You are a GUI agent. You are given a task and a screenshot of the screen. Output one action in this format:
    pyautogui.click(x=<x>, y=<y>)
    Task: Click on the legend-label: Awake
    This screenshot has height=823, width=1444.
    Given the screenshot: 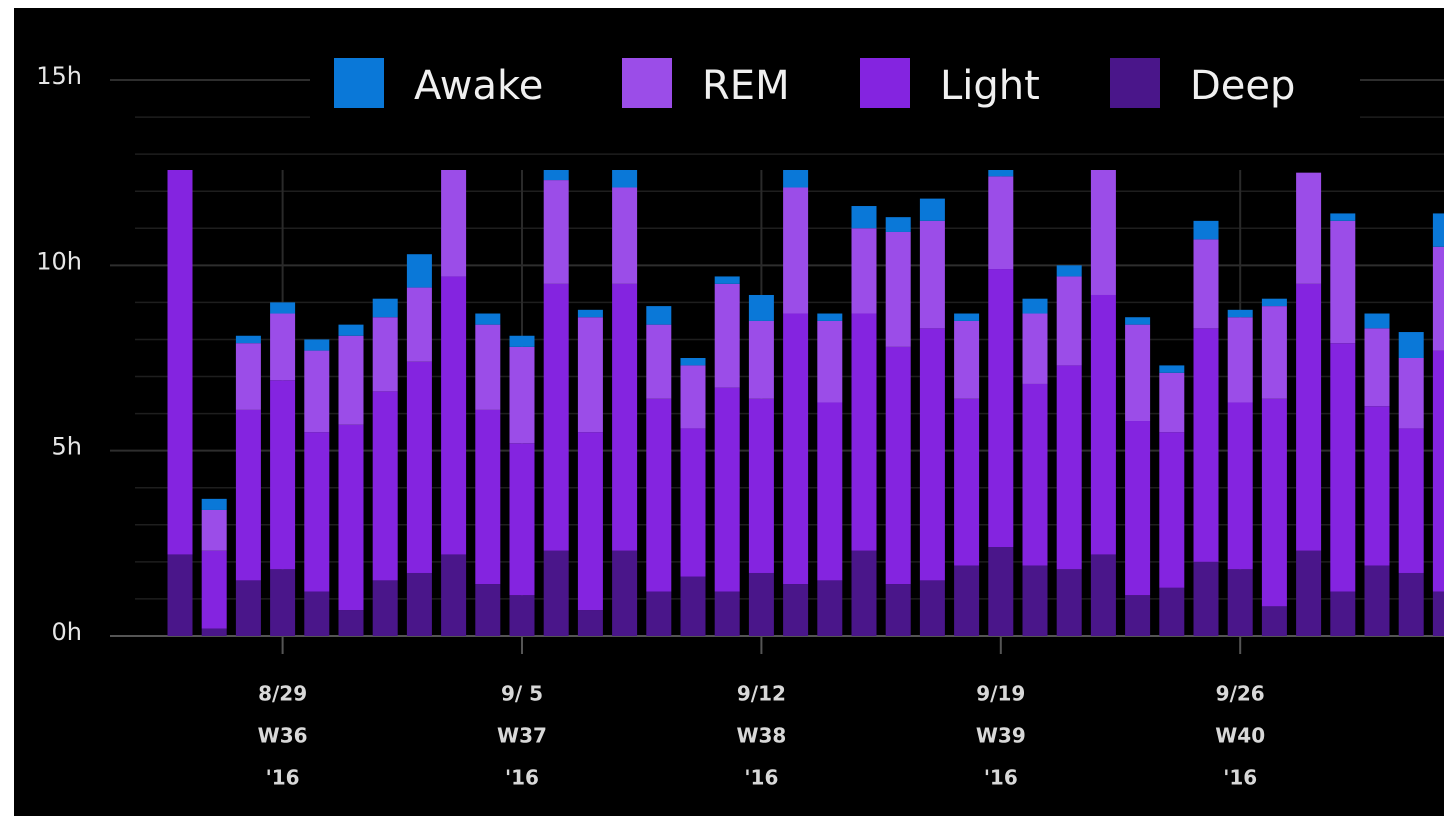 What is the action you would take?
    pyautogui.click(x=478, y=86)
    